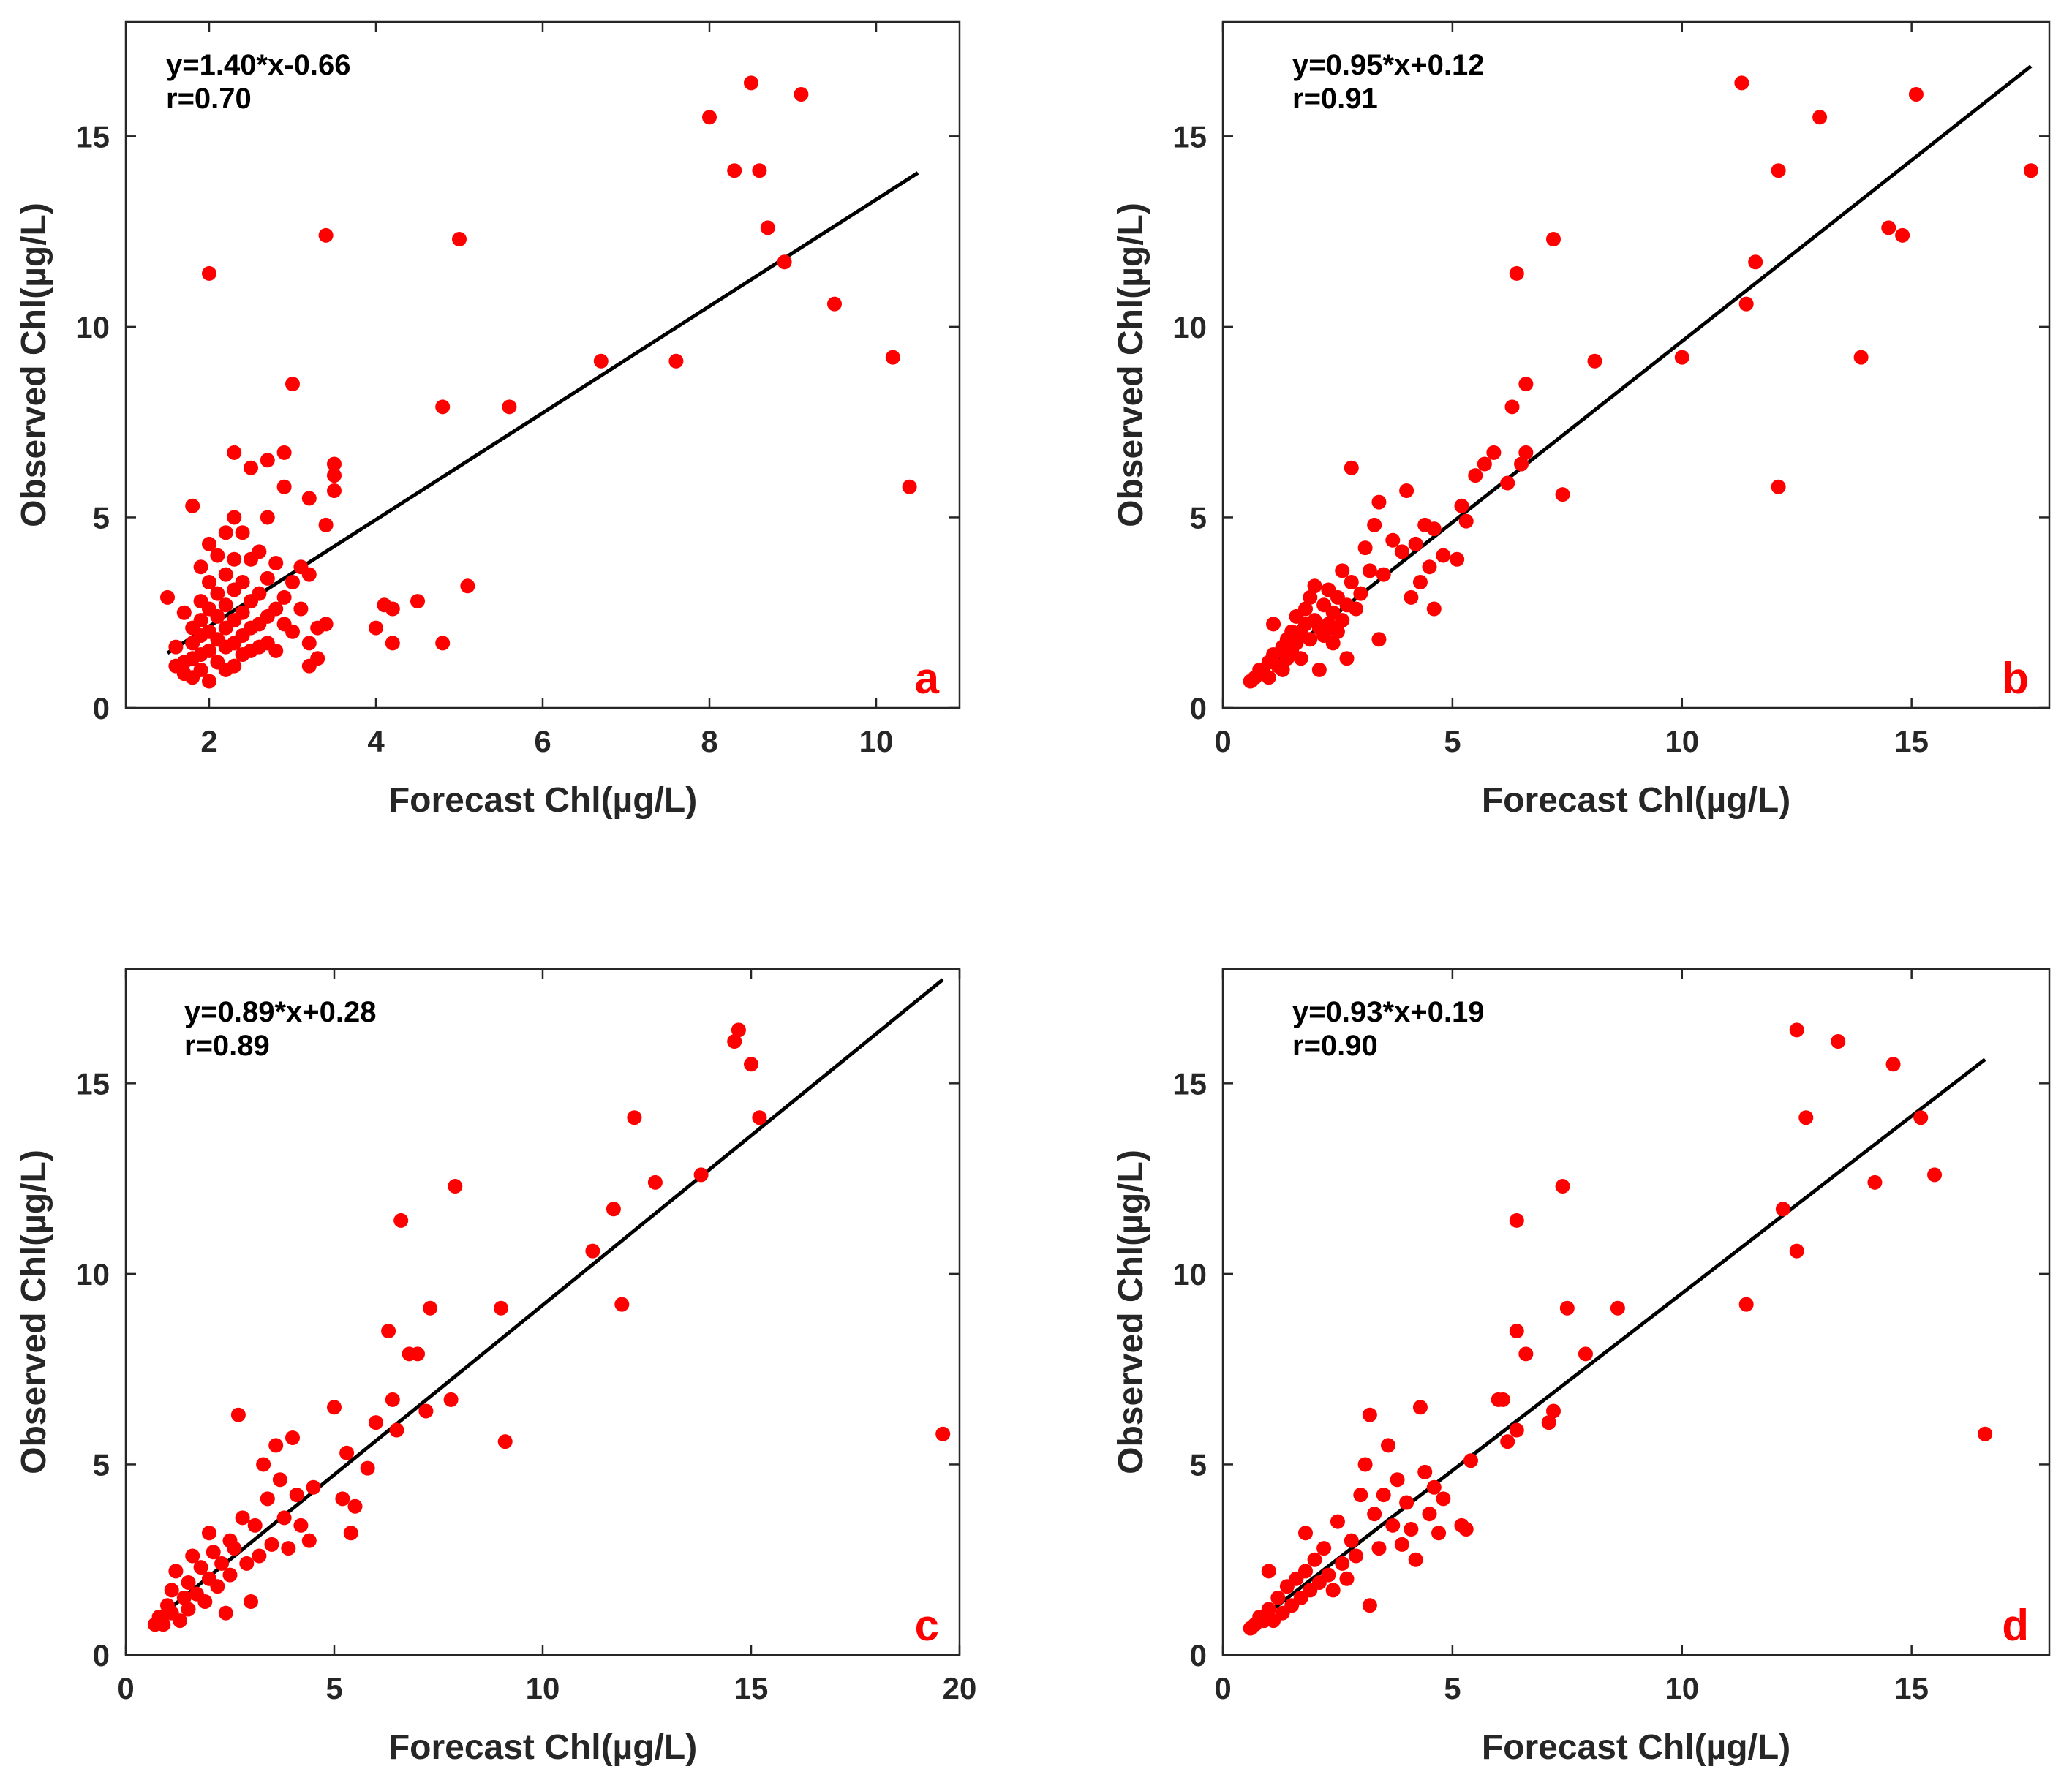 Image resolution: width=2072 pixels, height=1791 pixels. What do you see at coordinates (1189, 422) in the screenshot?
I see `panel-b-yticks: 0 5 10 15` at bounding box center [1189, 422].